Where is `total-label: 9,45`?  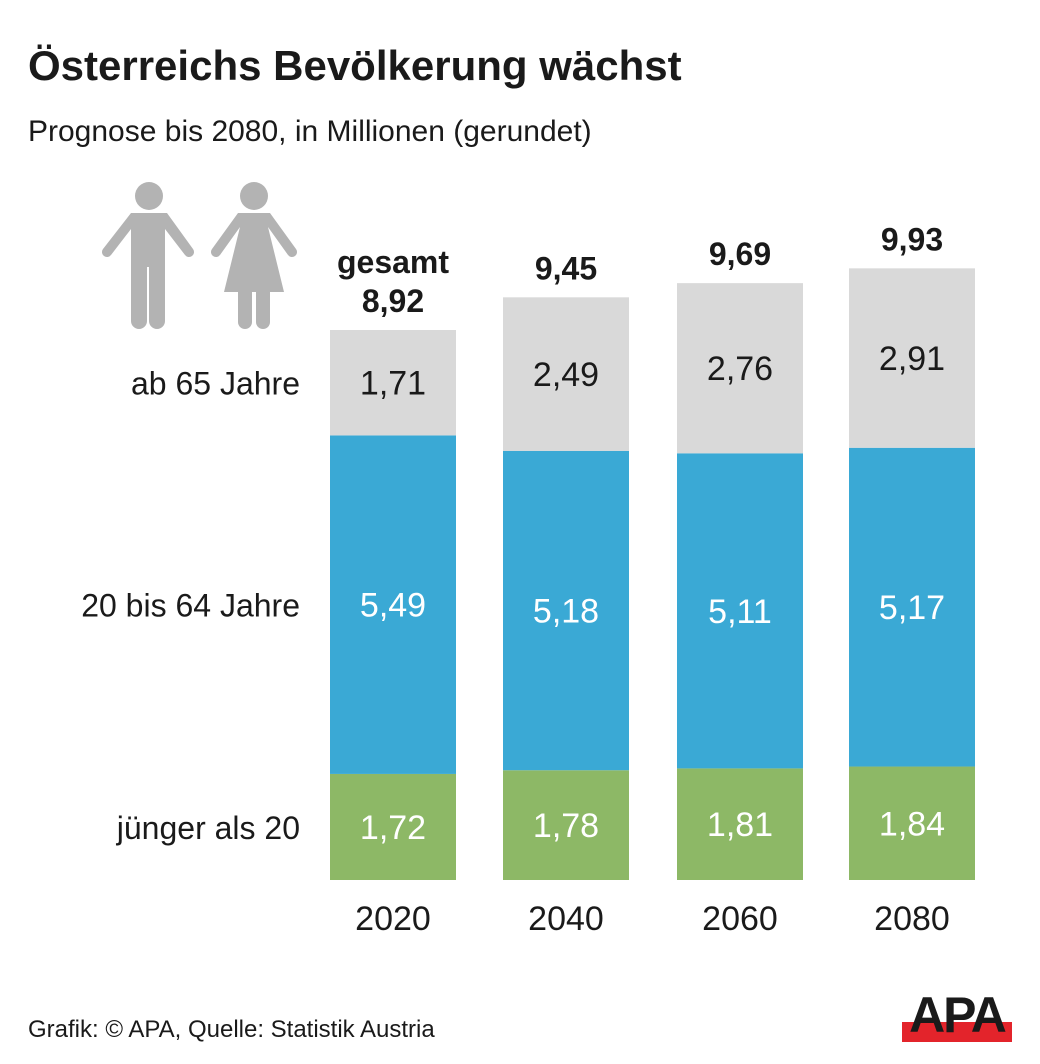
total-label: 9,45 is located at coordinates (566, 268).